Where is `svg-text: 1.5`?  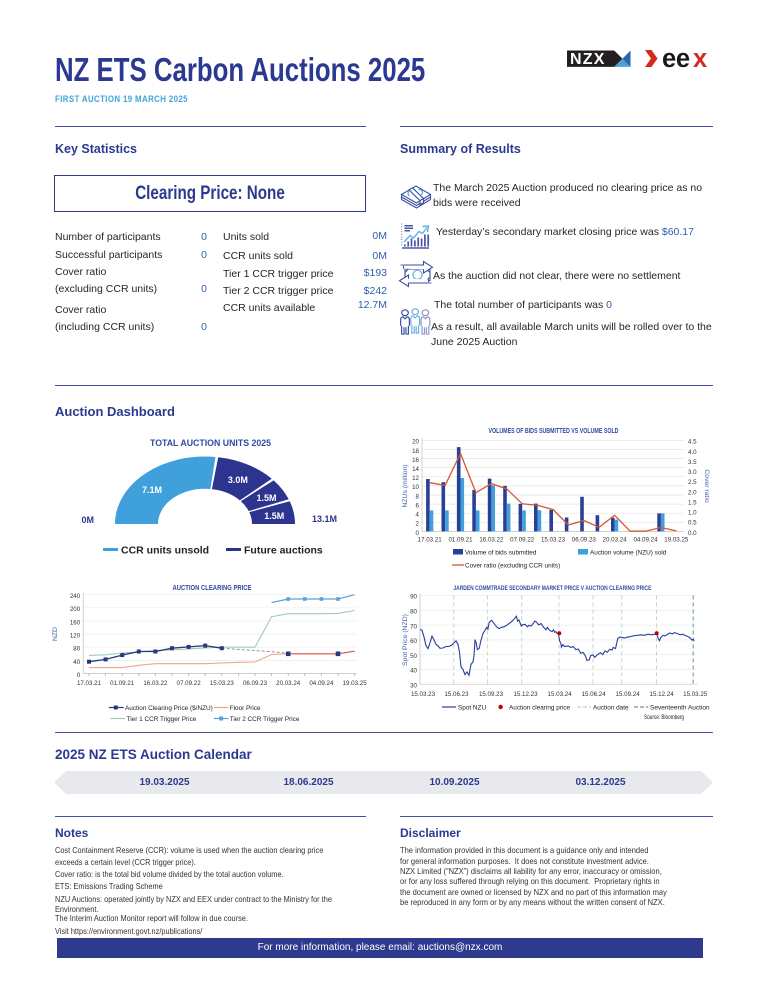 svg-text: 1.5 is located at coordinates (692, 502).